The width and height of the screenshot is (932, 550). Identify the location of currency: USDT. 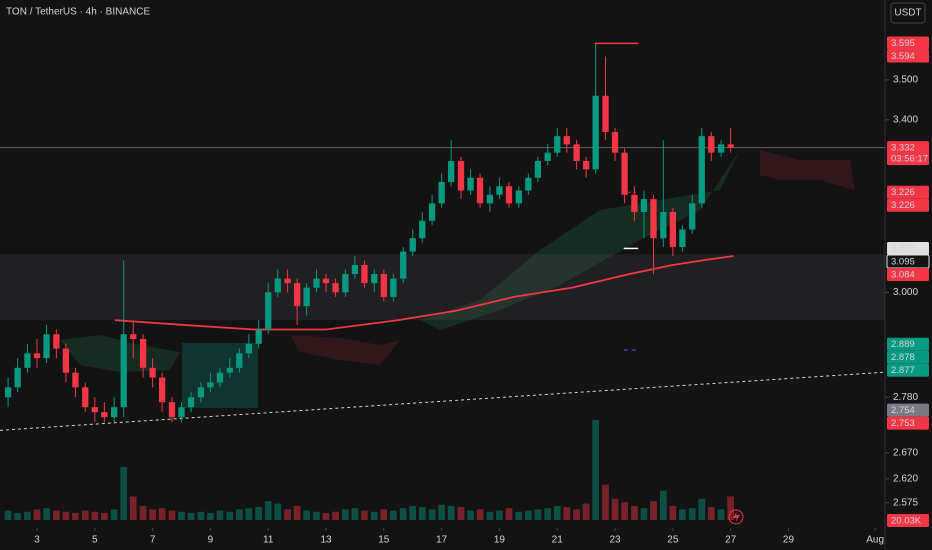
(907, 13).